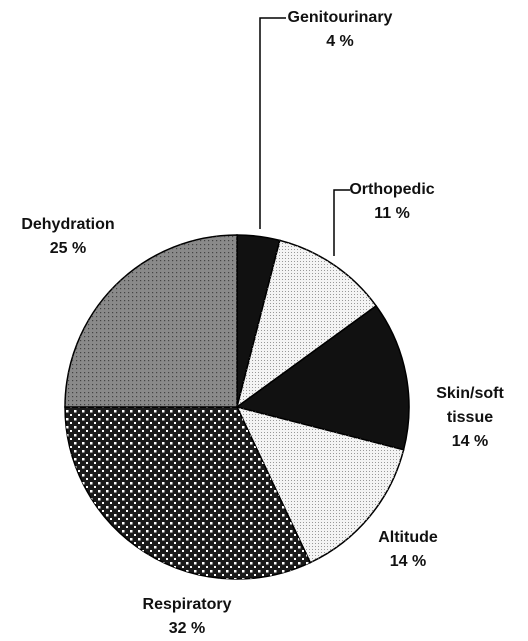 The height and width of the screenshot is (641, 528). What do you see at coordinates (408, 537) in the screenshot?
I see `slice-label: Altitude` at bounding box center [408, 537].